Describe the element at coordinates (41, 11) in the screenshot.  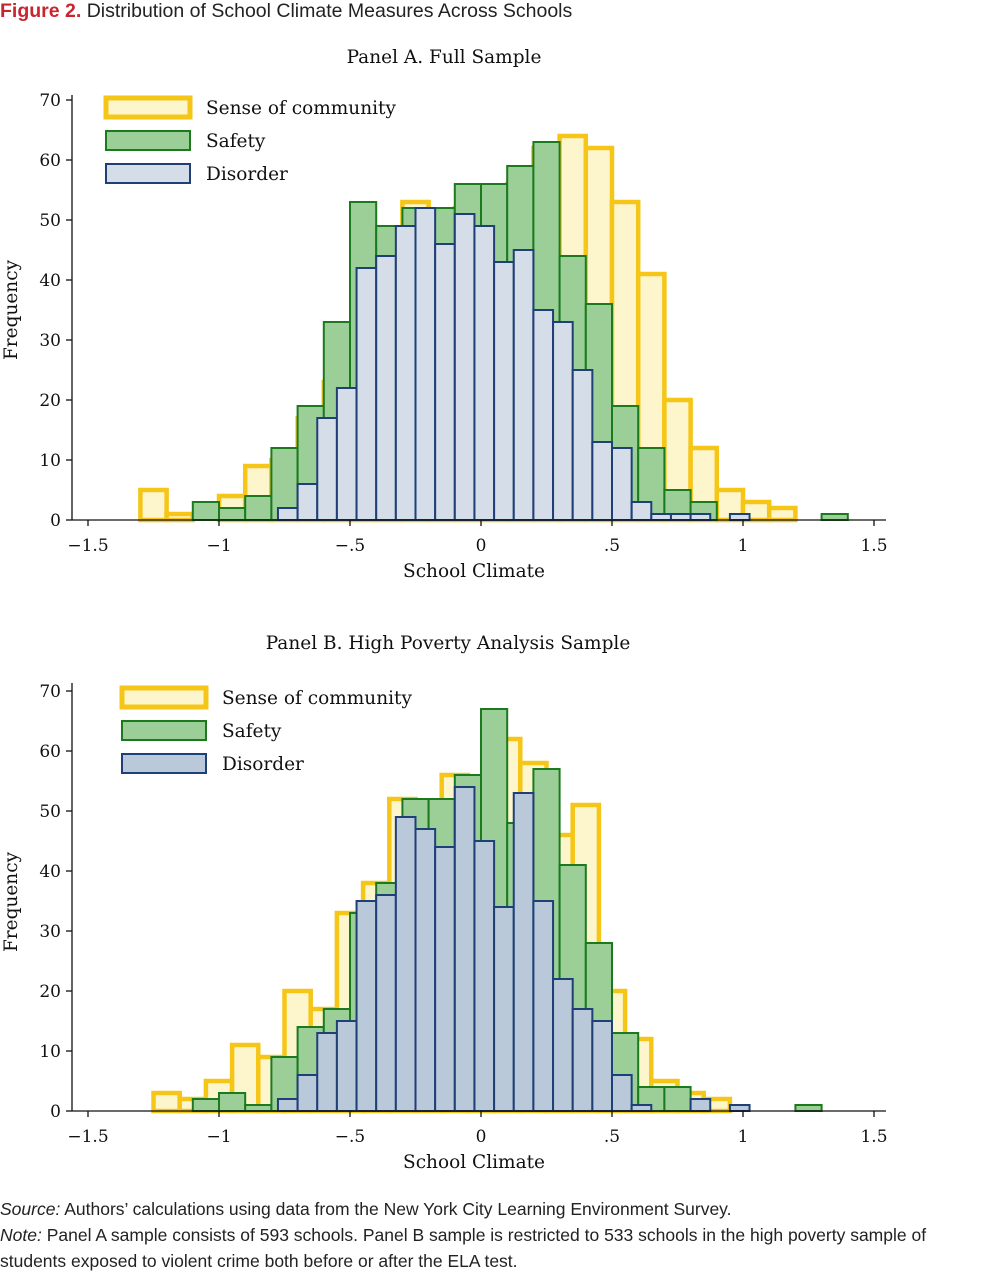
I see `figure-label: Figure 2.` at that location.